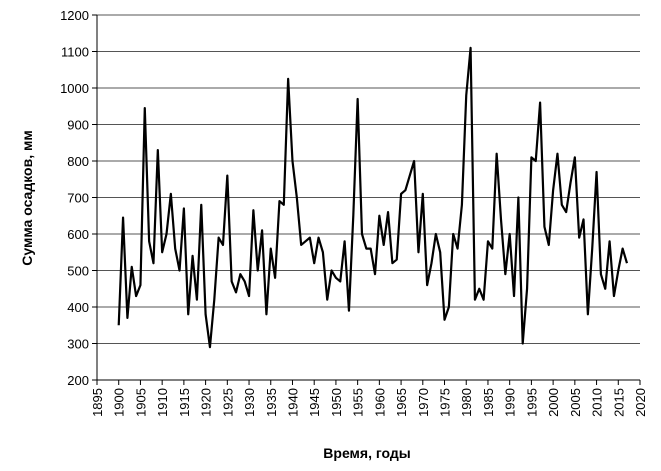 The width and height of the screenshot is (661, 471). What do you see at coordinates (162, 402) in the screenshot?
I see `x-tick-label: 1910` at bounding box center [162, 402].